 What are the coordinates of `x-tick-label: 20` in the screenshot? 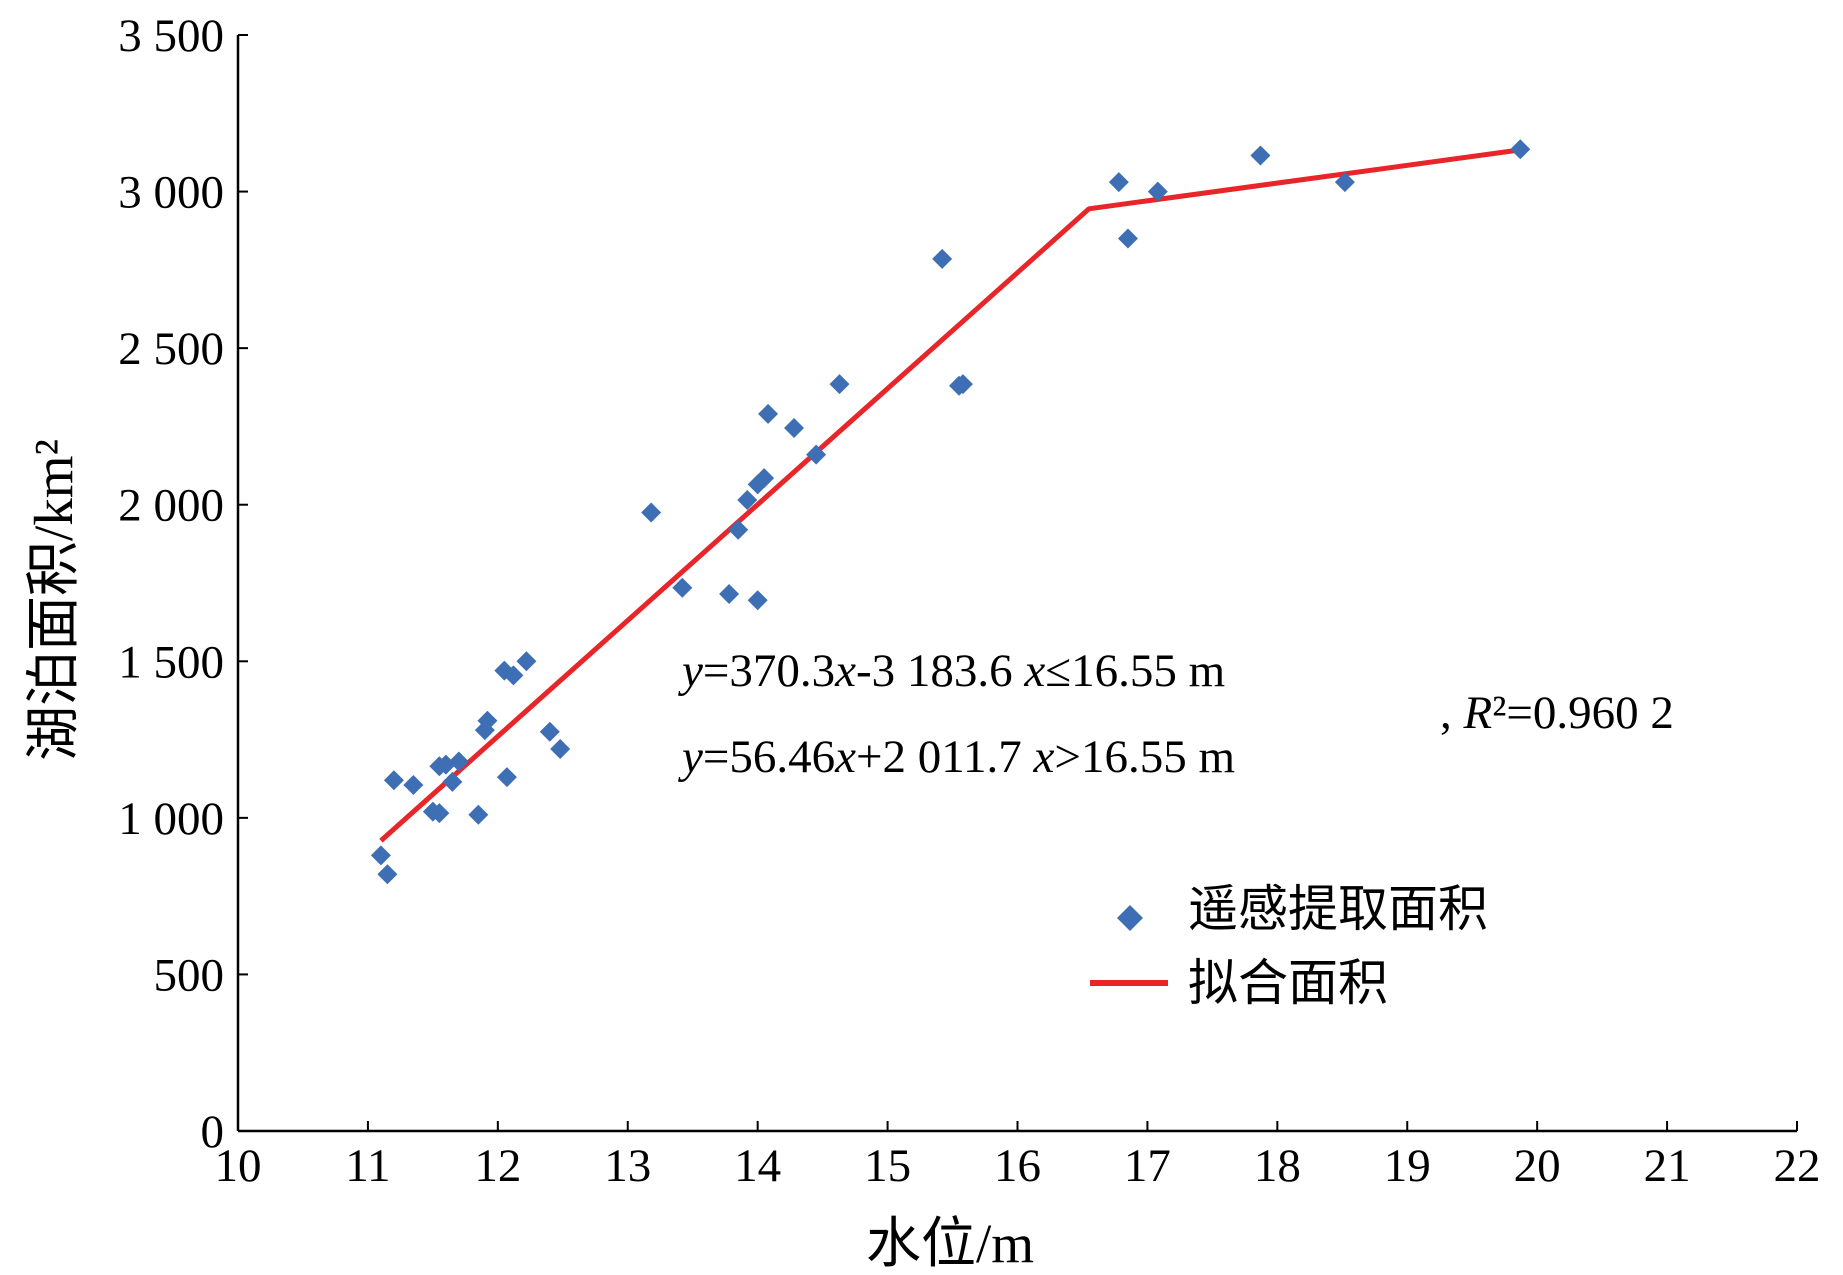 It's located at (1537, 1166).